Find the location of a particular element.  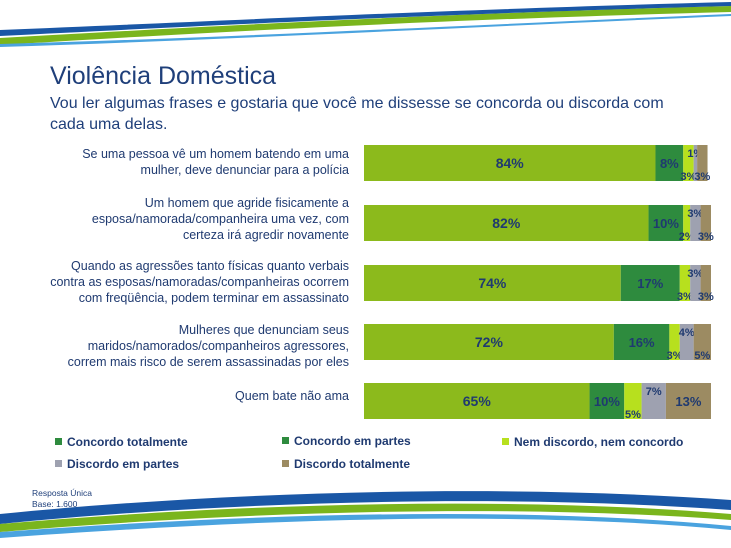

data-label: 13% is located at coordinates (688, 401).